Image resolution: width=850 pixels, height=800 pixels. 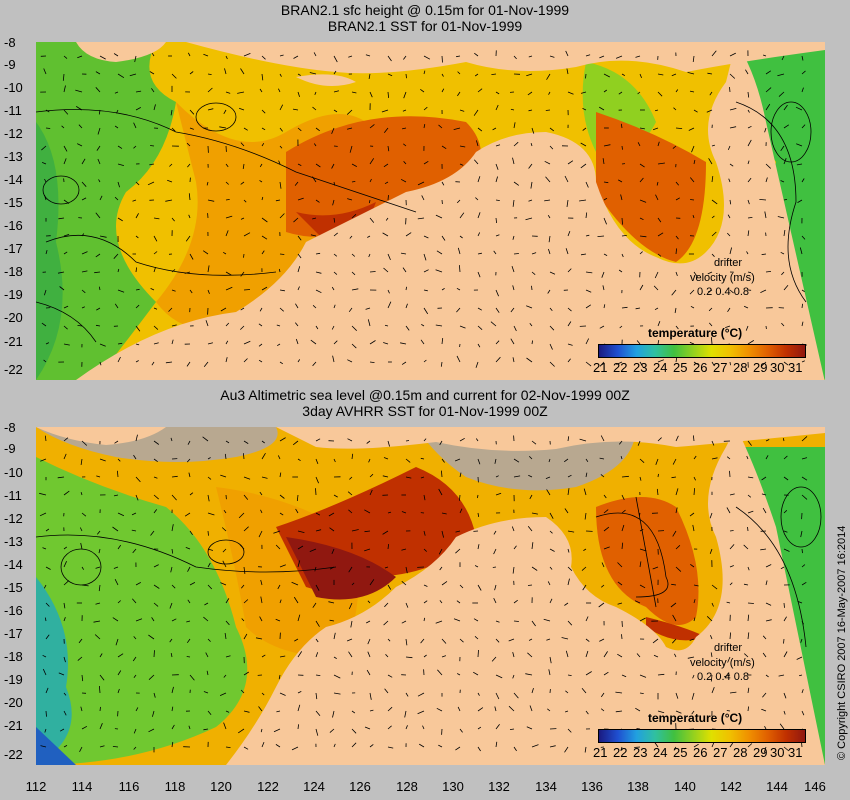 I want to click on x-tick: 120, so click(x=221, y=786).